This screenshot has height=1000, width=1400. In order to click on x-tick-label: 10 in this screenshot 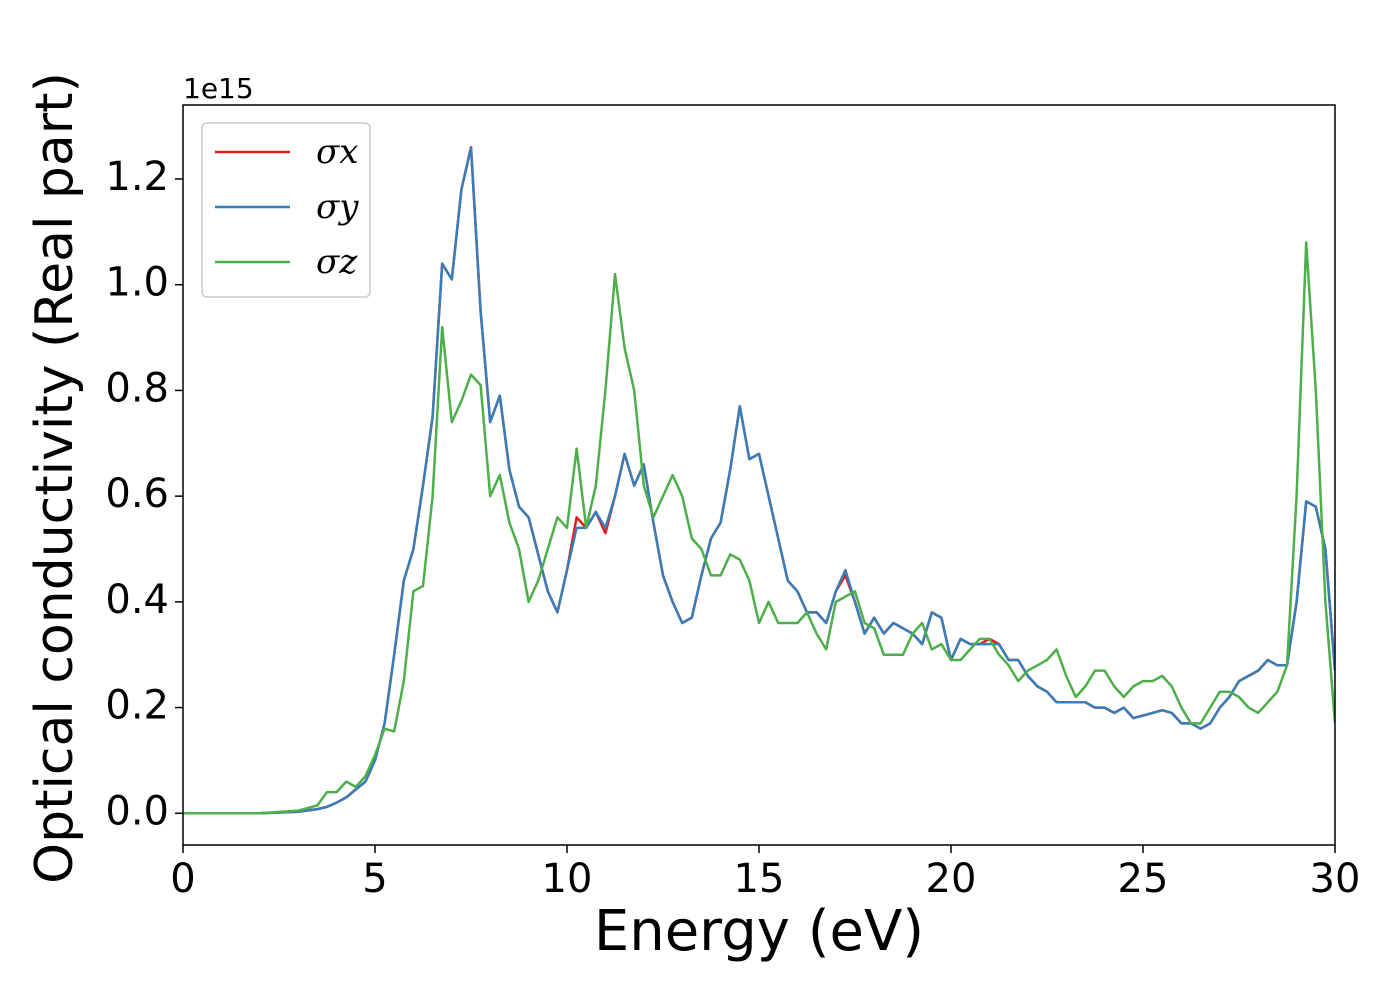, I will do `click(567, 879)`.